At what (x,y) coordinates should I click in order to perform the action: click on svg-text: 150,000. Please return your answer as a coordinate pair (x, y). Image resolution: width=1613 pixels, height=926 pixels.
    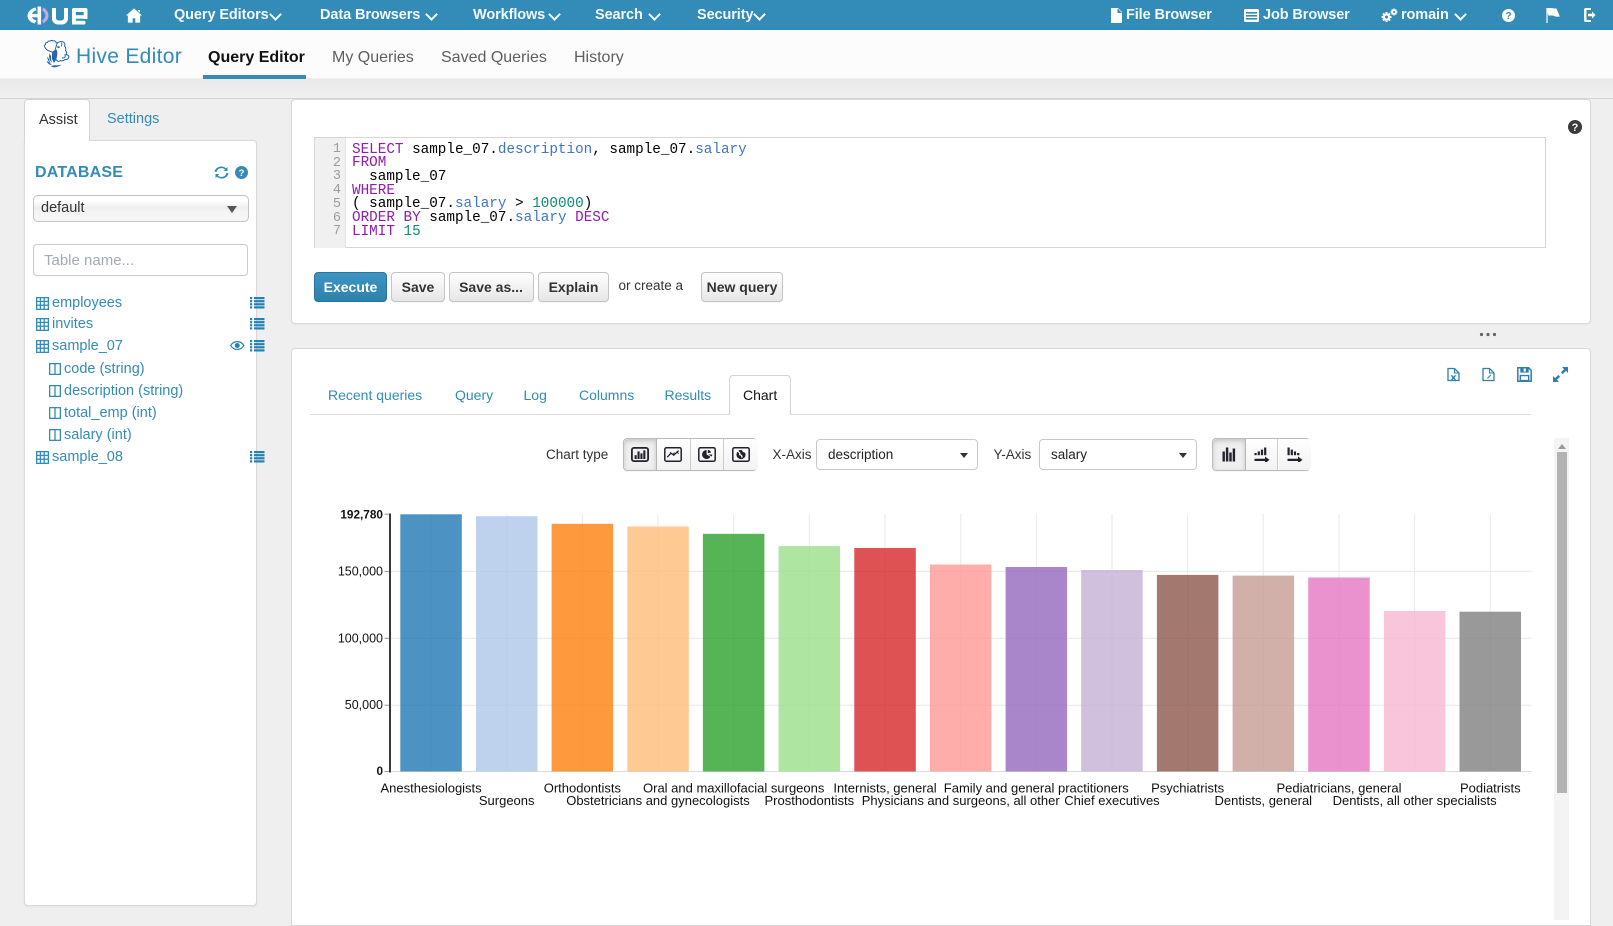
    Looking at the image, I should click on (360, 571).